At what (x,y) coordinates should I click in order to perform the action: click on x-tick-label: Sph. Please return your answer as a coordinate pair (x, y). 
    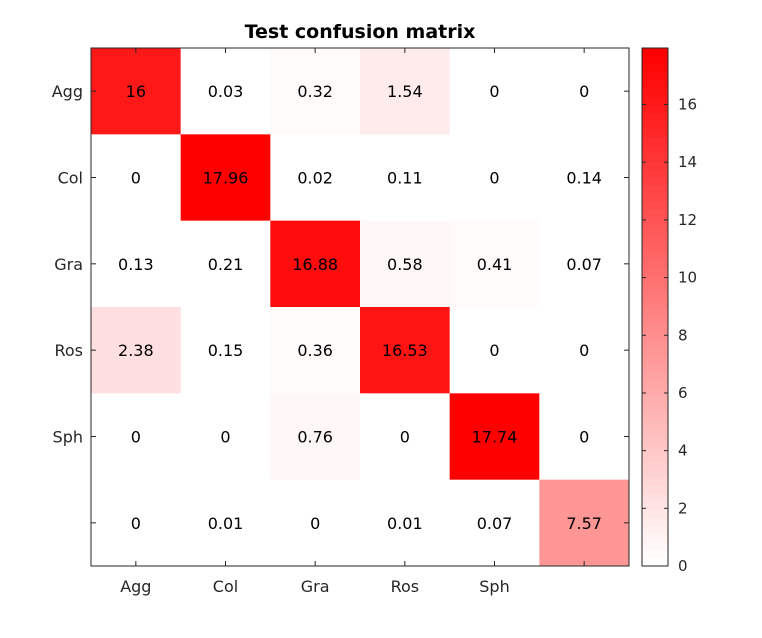
    Looking at the image, I should click on (494, 586).